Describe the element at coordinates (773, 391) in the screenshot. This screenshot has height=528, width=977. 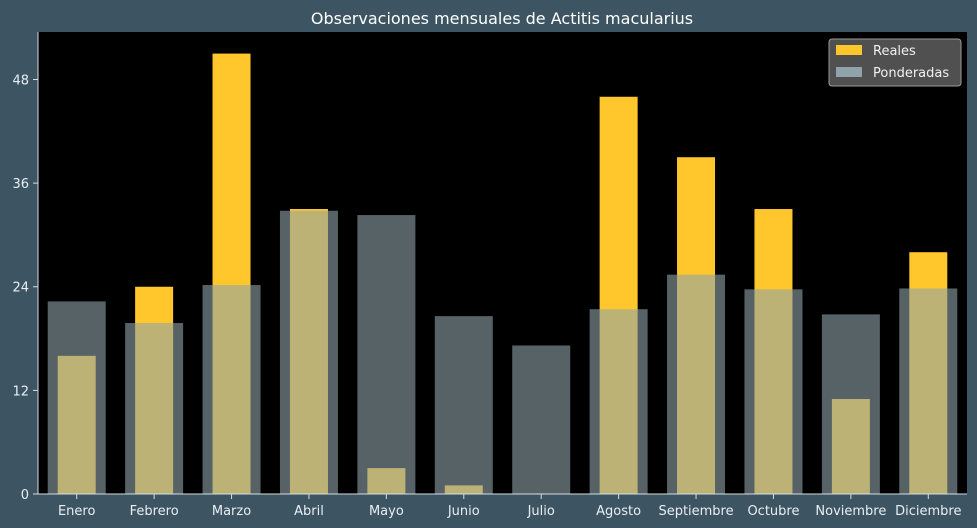
I see `bar-ponderadas-octubre` at that location.